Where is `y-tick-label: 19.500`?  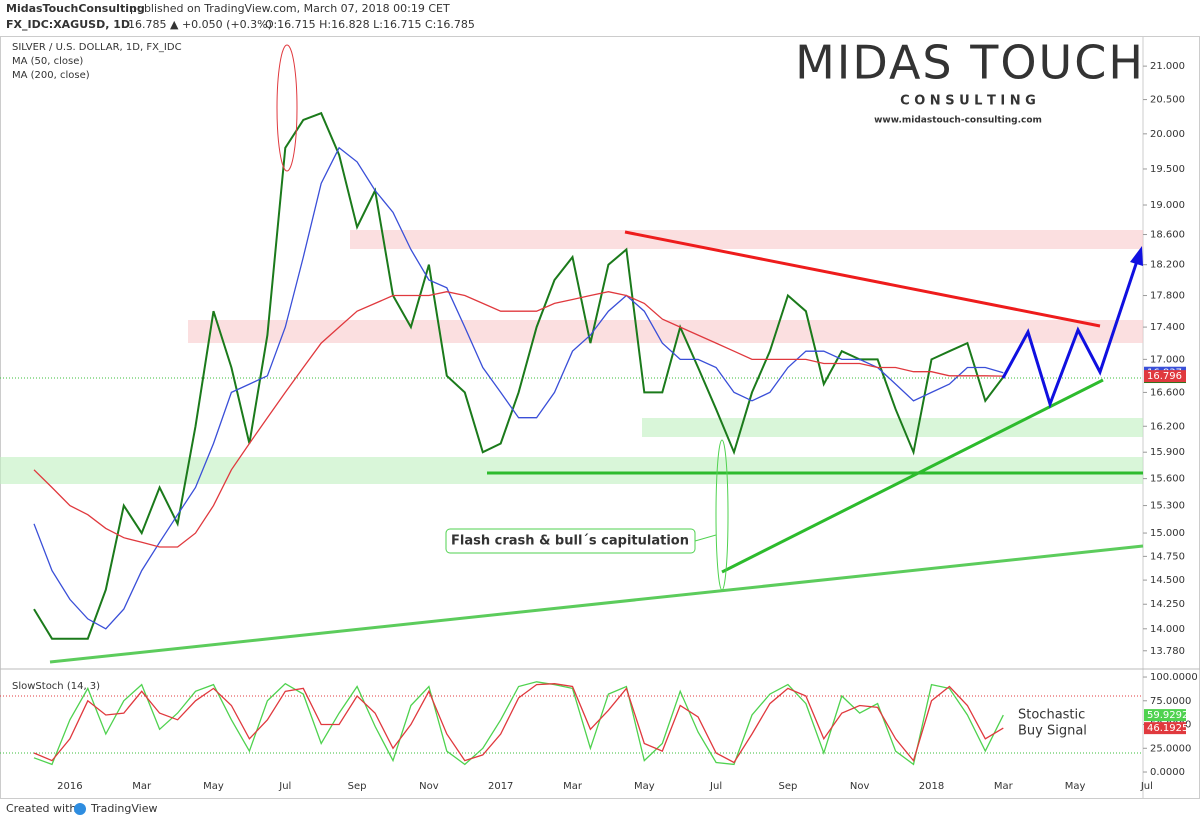 y-tick-label: 19.500 is located at coordinates (1167, 169).